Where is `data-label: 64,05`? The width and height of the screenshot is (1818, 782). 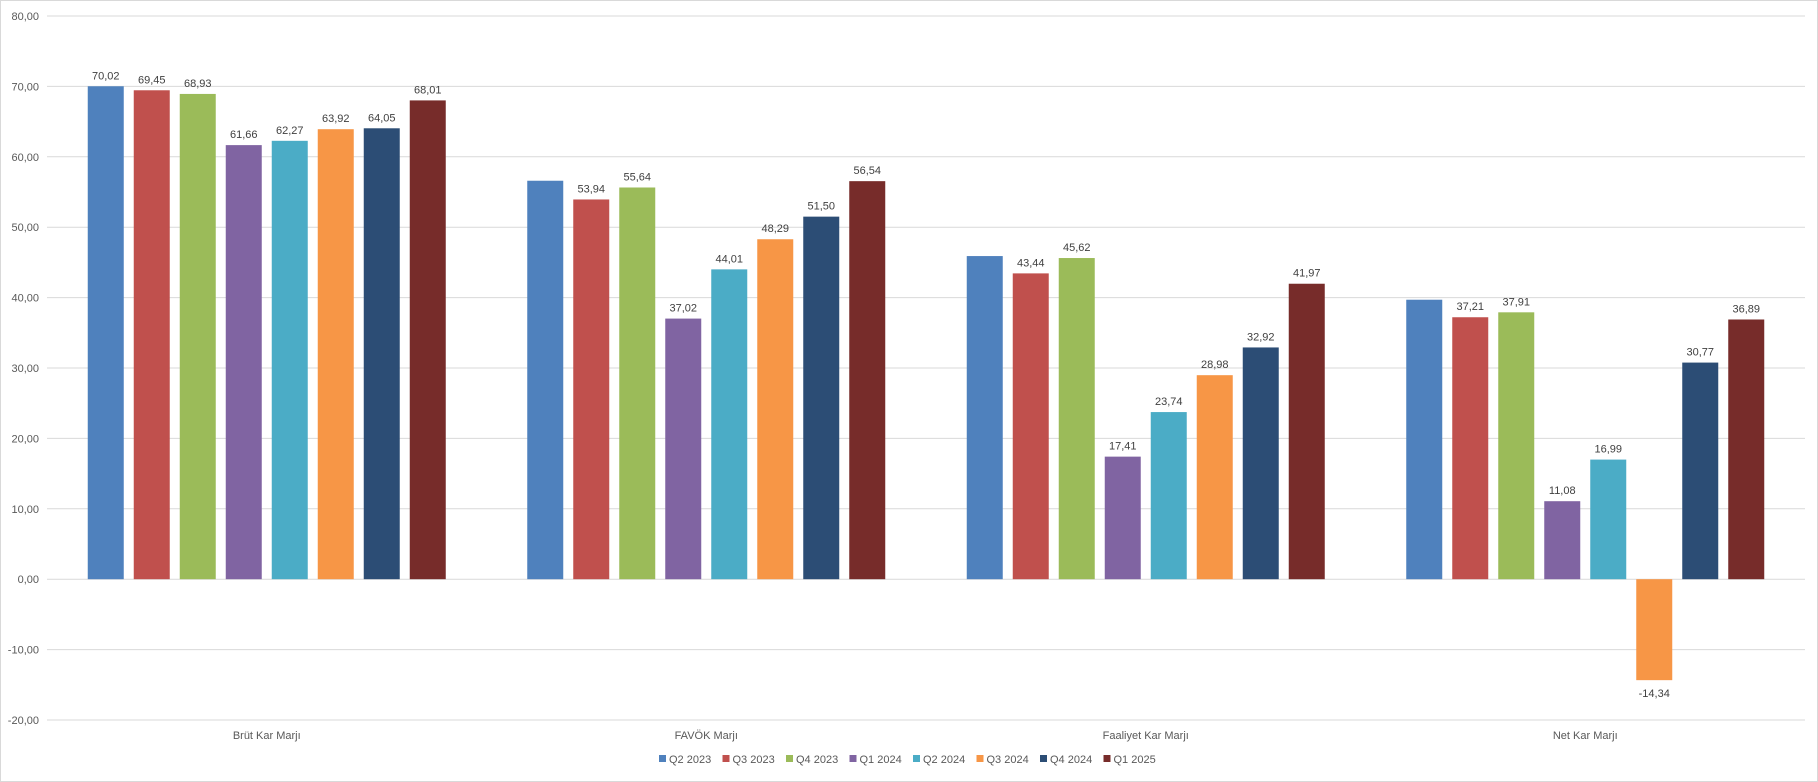 data-label: 64,05 is located at coordinates (382, 118).